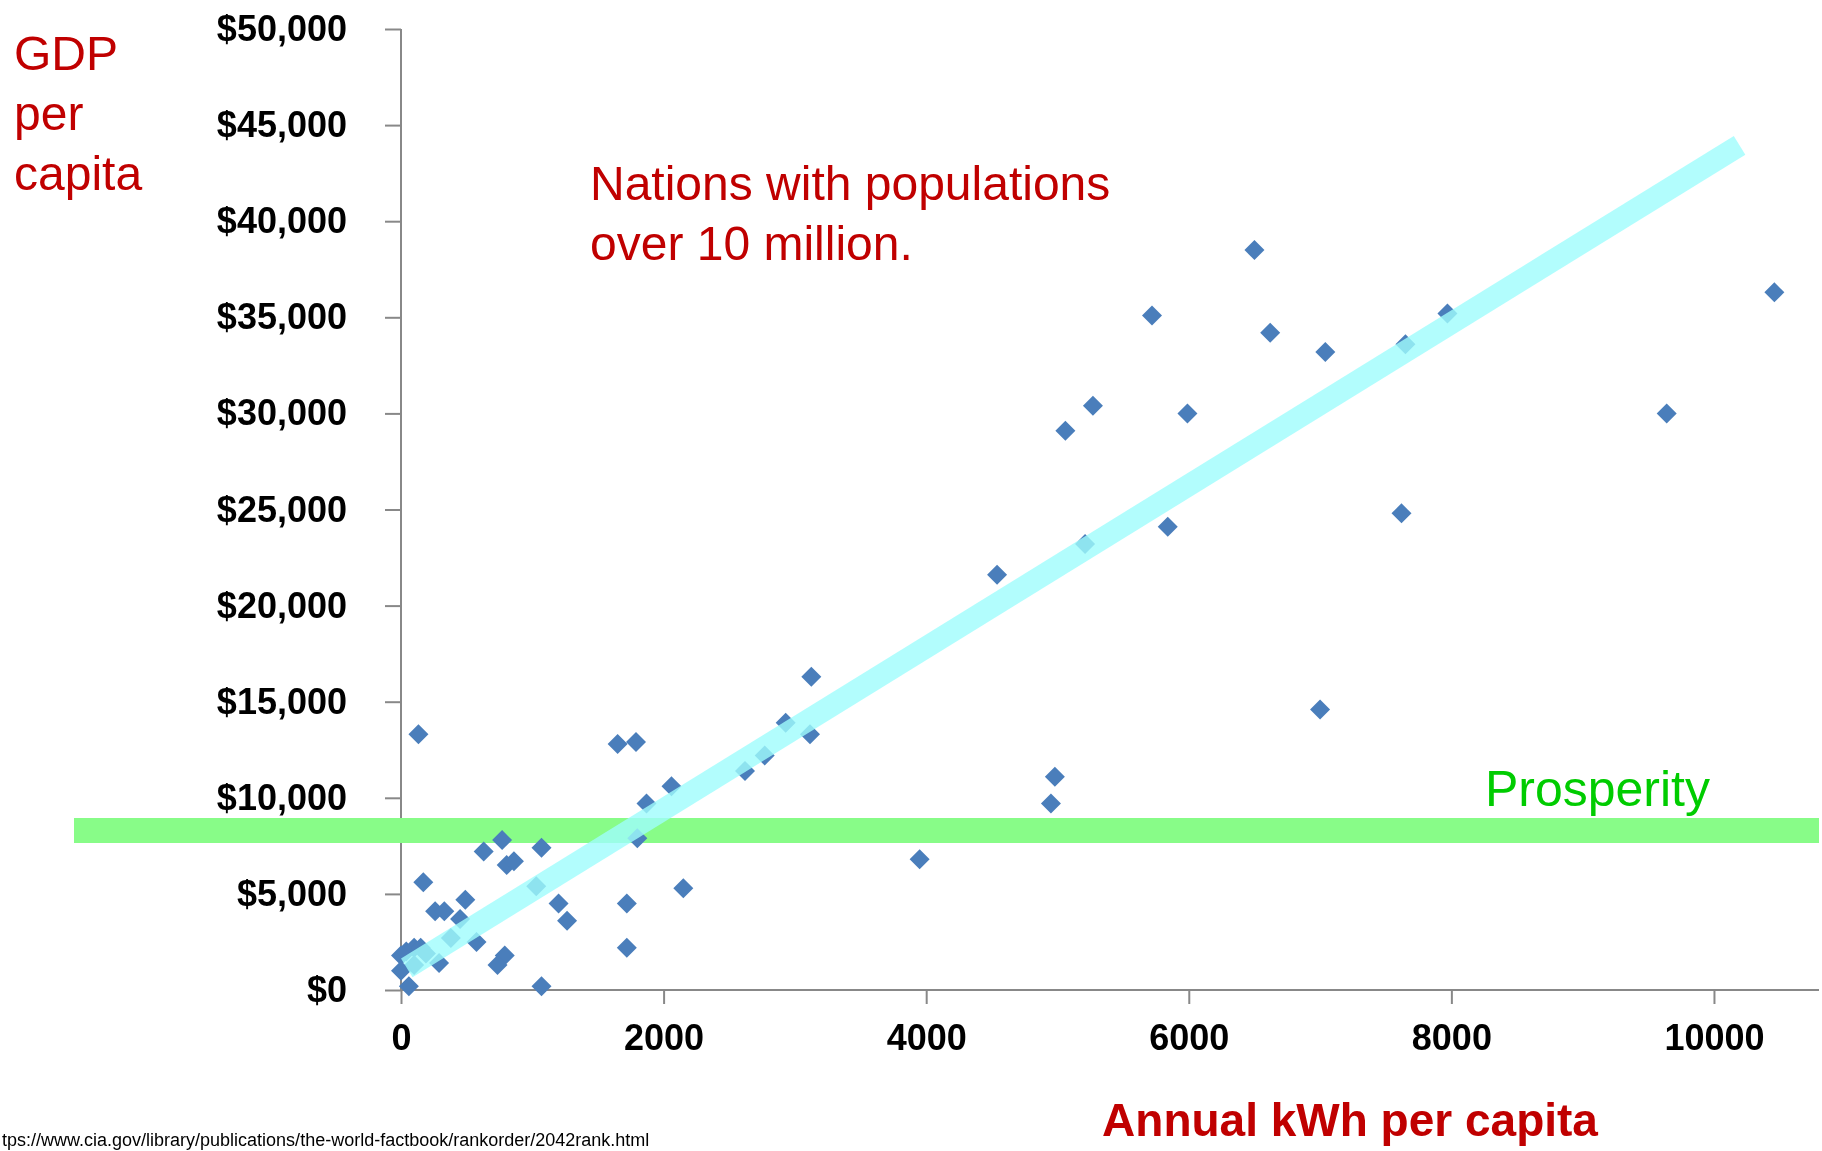 This screenshot has width=1822, height=1151. Describe the element at coordinates (281, 317) in the screenshot. I see `y-tick-label: $35,000` at that location.